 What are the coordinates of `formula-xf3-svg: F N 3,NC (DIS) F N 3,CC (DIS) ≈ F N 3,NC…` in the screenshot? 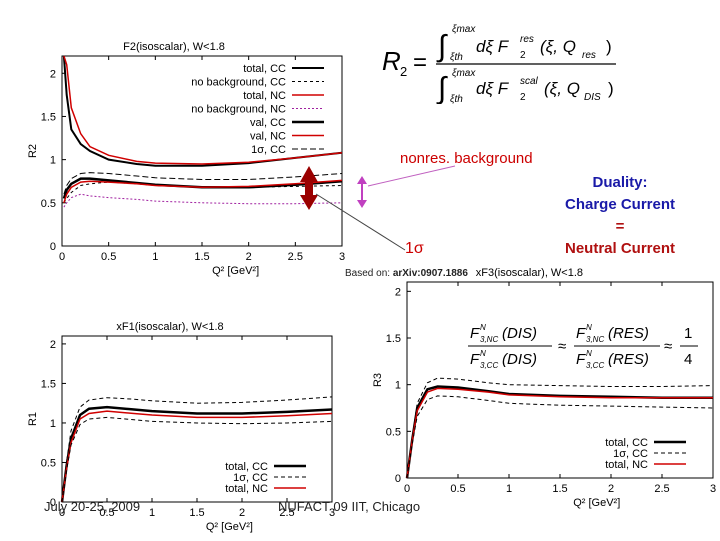 It's located at (583, 346).